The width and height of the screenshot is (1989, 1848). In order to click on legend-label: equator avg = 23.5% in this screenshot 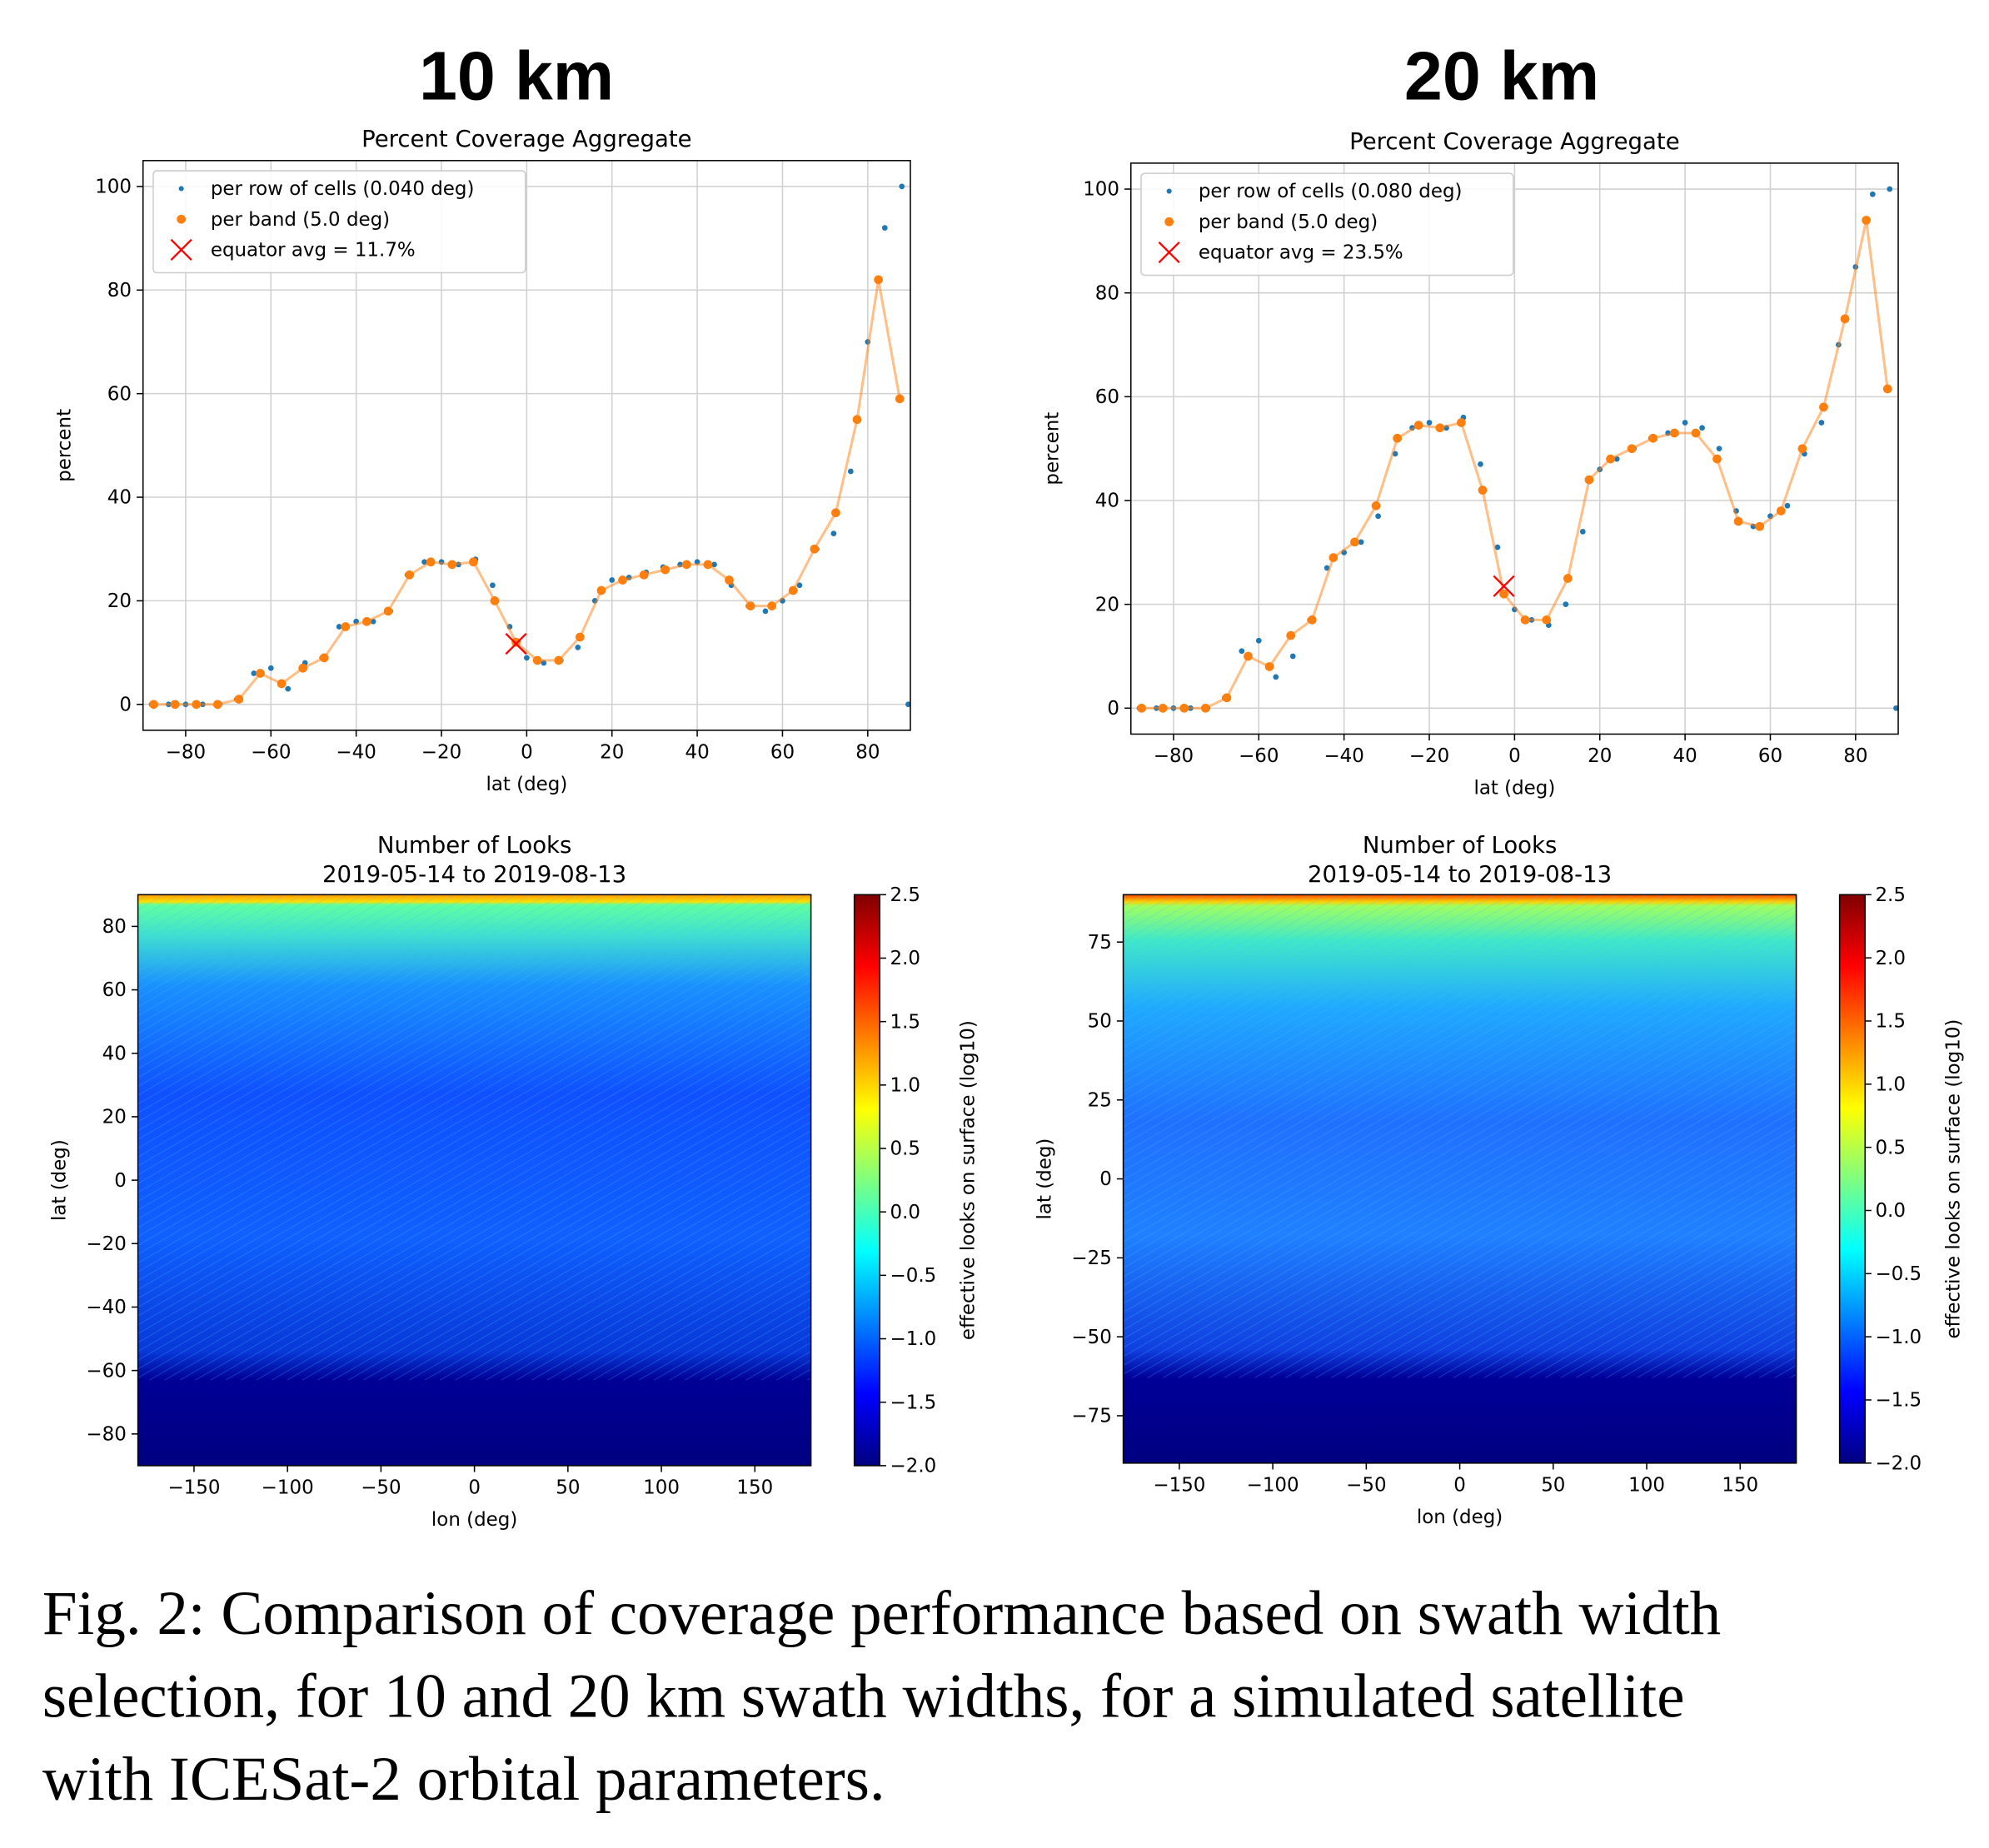, I will do `click(1301, 253)`.